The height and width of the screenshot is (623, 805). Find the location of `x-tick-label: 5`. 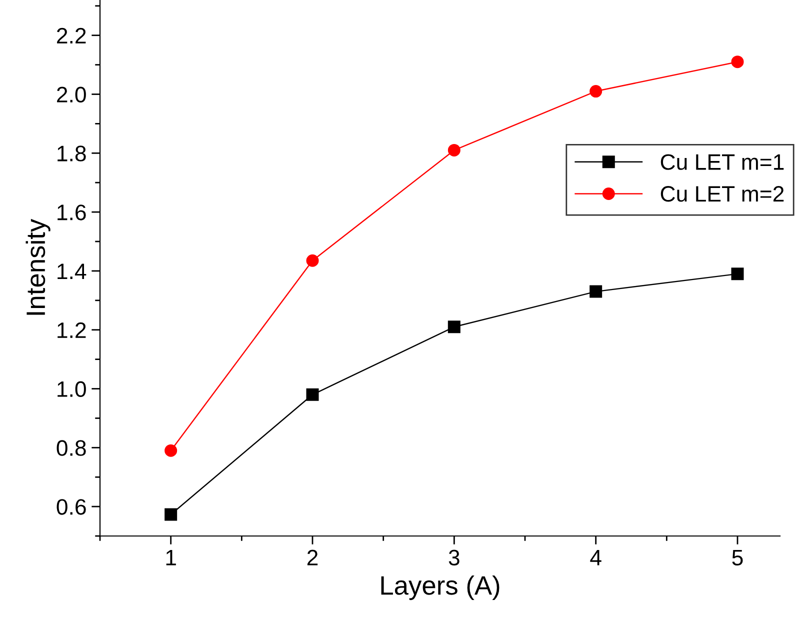

x-tick-label: 5 is located at coordinates (737, 558).